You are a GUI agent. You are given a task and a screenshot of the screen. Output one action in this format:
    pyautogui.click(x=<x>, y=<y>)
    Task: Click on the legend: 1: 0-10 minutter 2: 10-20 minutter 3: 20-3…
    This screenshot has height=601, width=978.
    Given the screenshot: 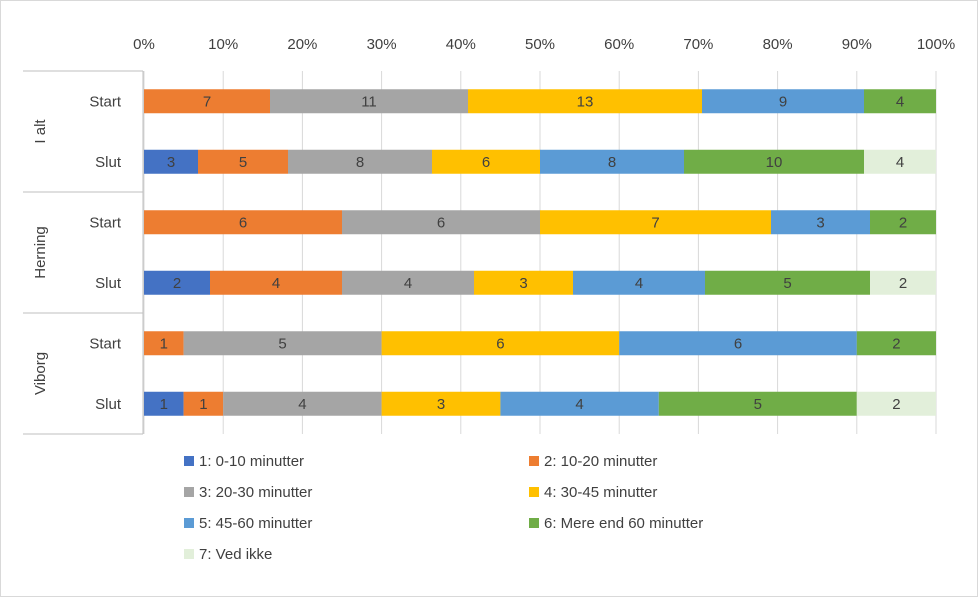 What is the action you would take?
    pyautogui.click(x=443, y=508)
    